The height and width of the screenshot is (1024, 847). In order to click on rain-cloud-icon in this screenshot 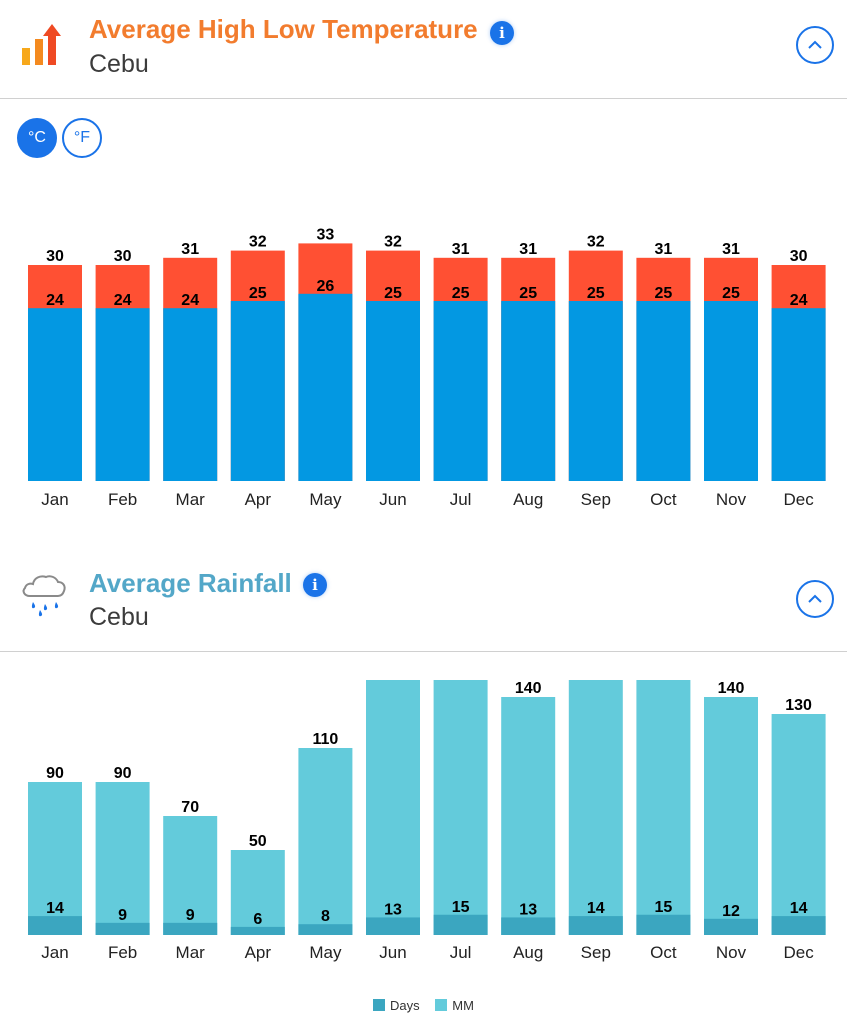, I will do `click(44, 596)`.